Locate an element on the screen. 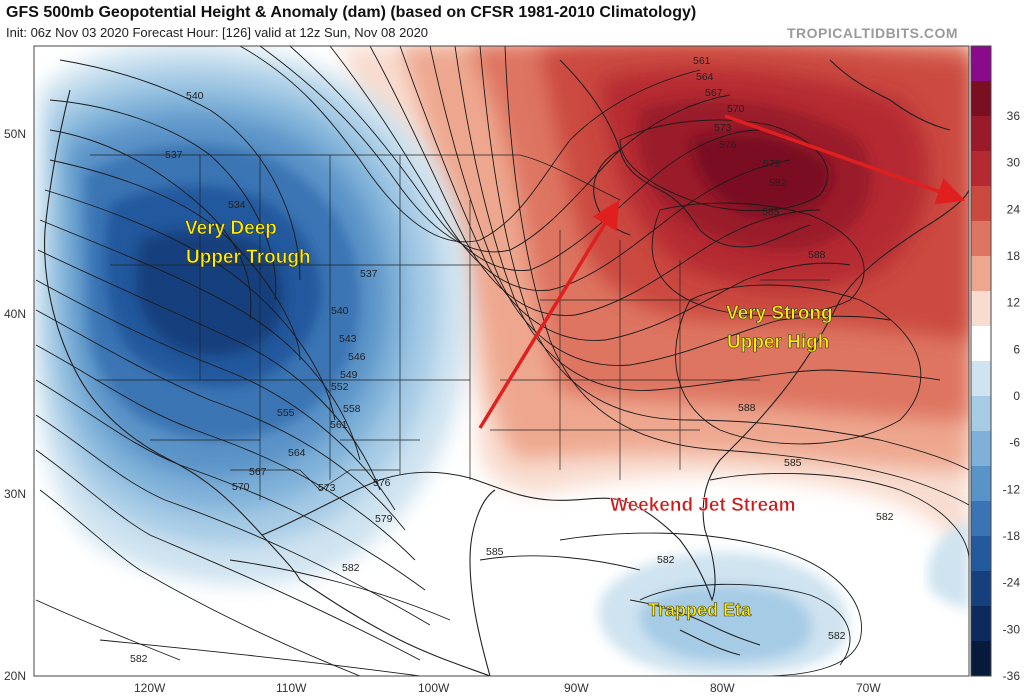  colorbar-frame is located at coordinates (981, 361).